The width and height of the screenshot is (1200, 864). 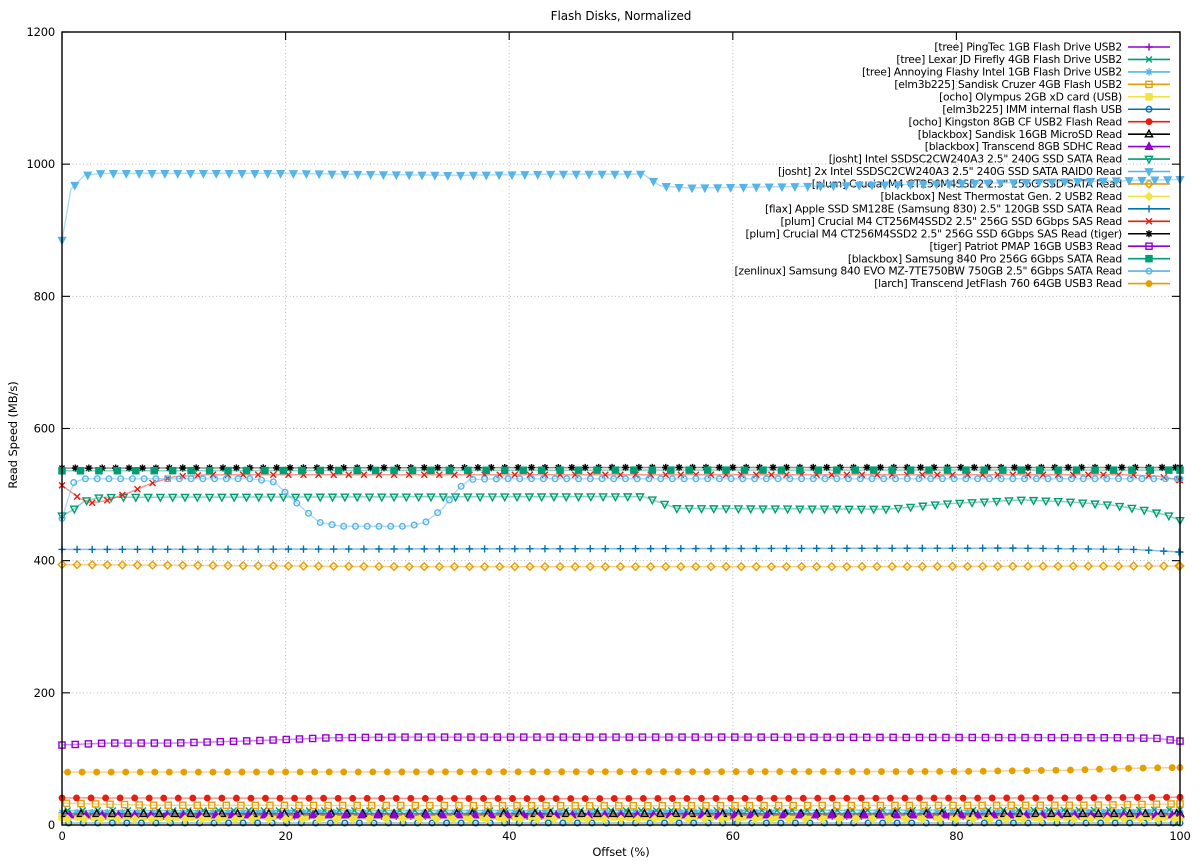 I want to click on series-markers-triangle-down-filled-icon, so click(x=621, y=208).